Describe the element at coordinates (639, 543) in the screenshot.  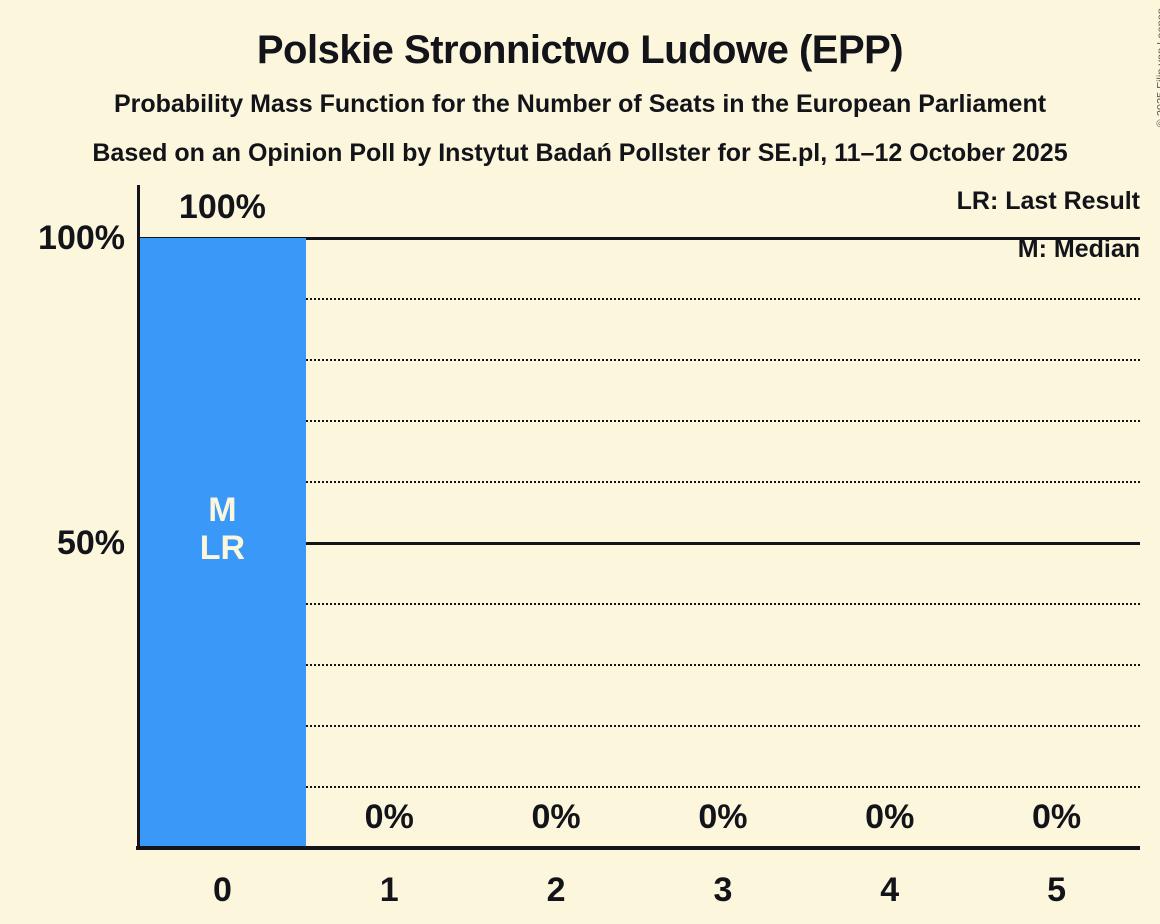
I see `gridline-solid-50pct` at that location.